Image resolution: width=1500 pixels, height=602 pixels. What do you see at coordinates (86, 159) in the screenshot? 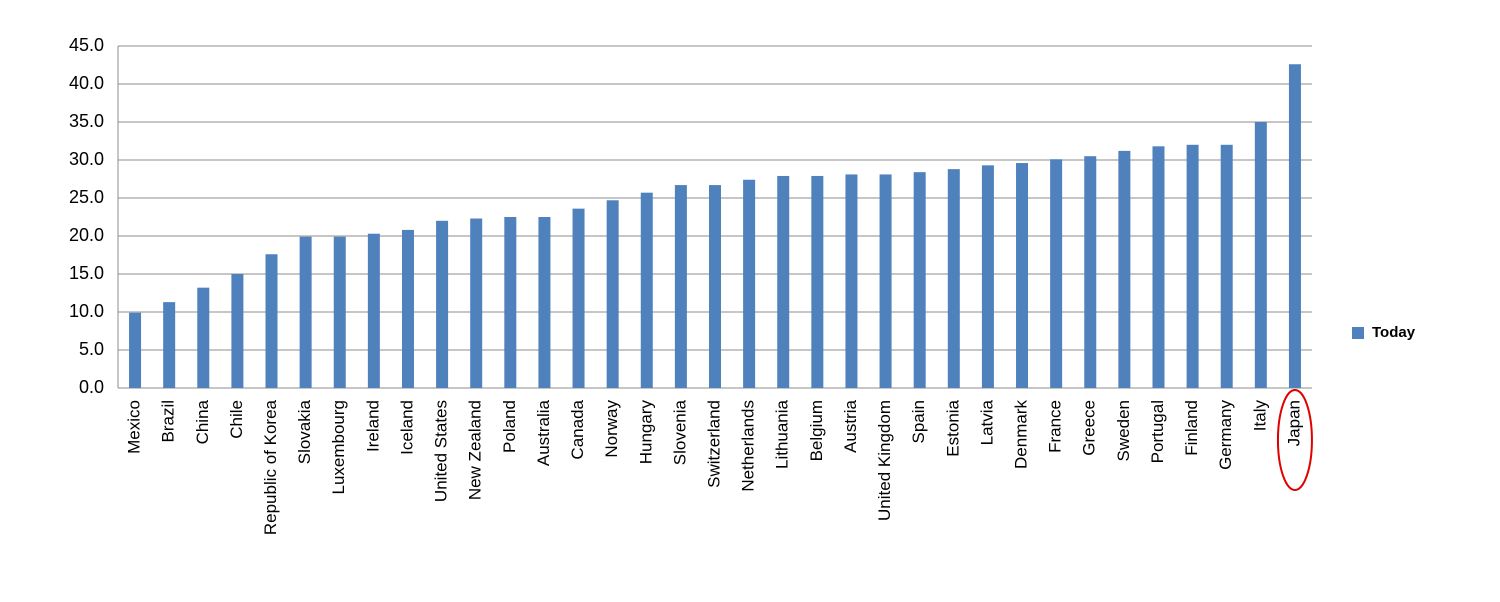
I see `y-tick-label: 30.0` at bounding box center [86, 159].